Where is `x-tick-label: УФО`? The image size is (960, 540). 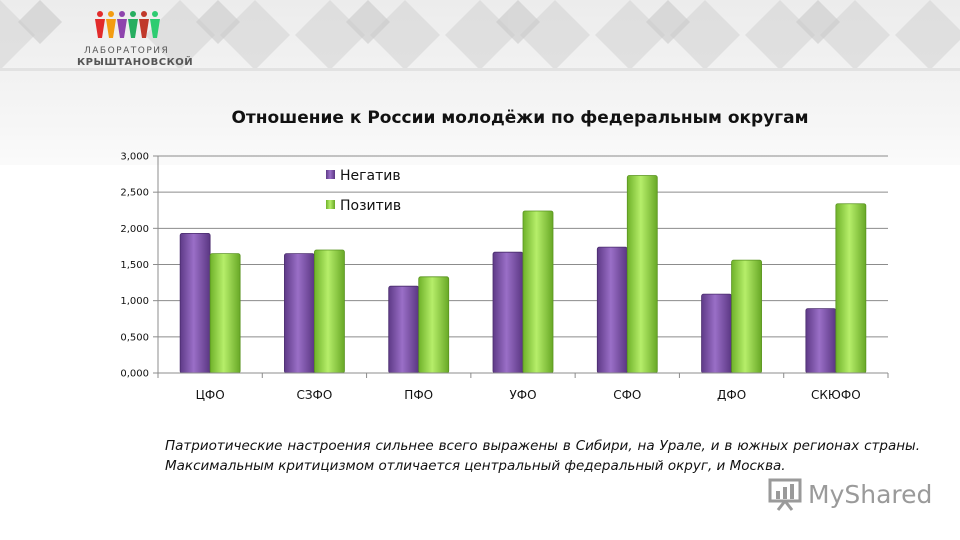 x-tick-label: УФО is located at coordinates (522, 395).